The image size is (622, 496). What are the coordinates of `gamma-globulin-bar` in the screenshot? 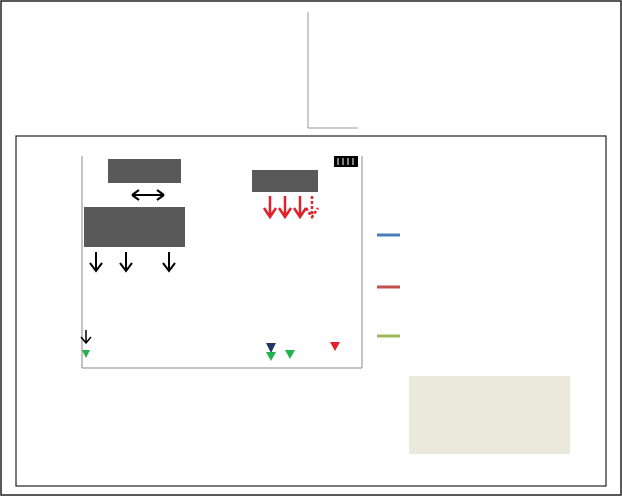 It's located at (346, 161).